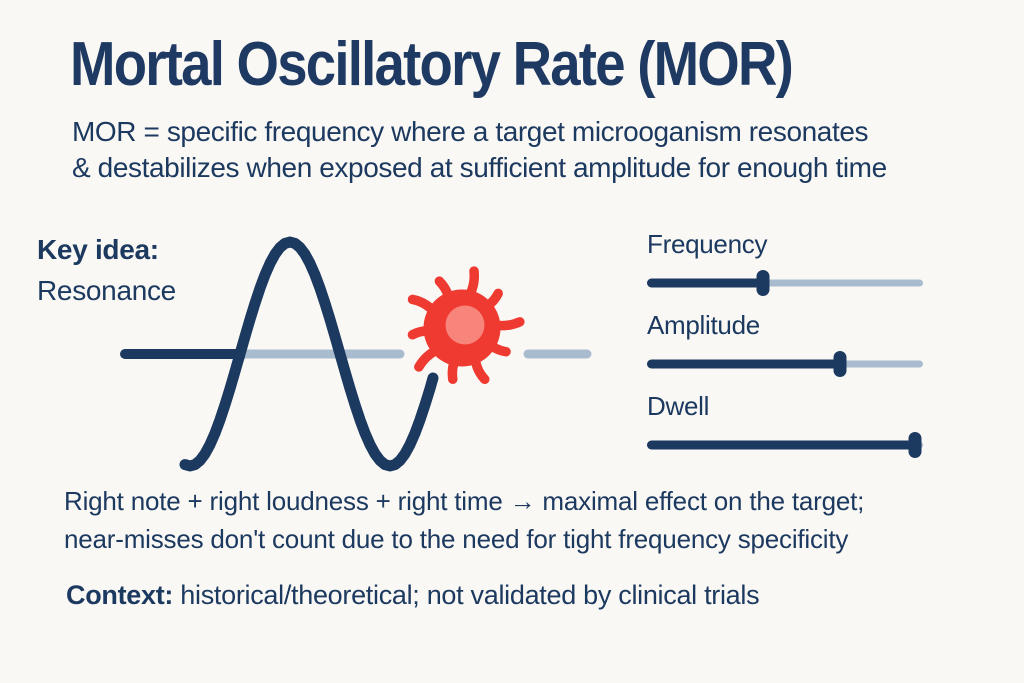  I want to click on microbe-icon, so click(466, 325).